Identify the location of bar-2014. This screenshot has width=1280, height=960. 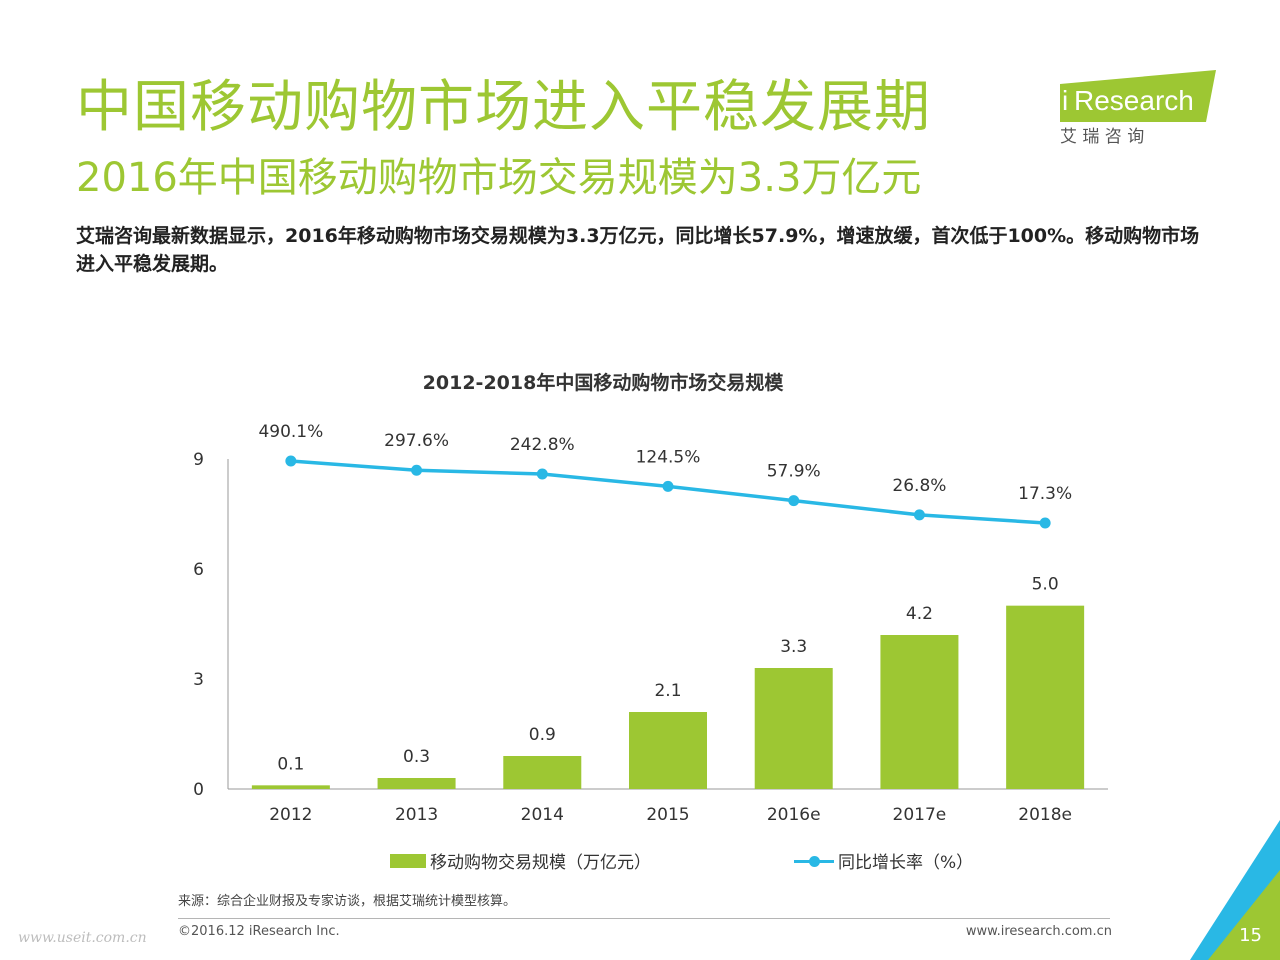
(542, 772).